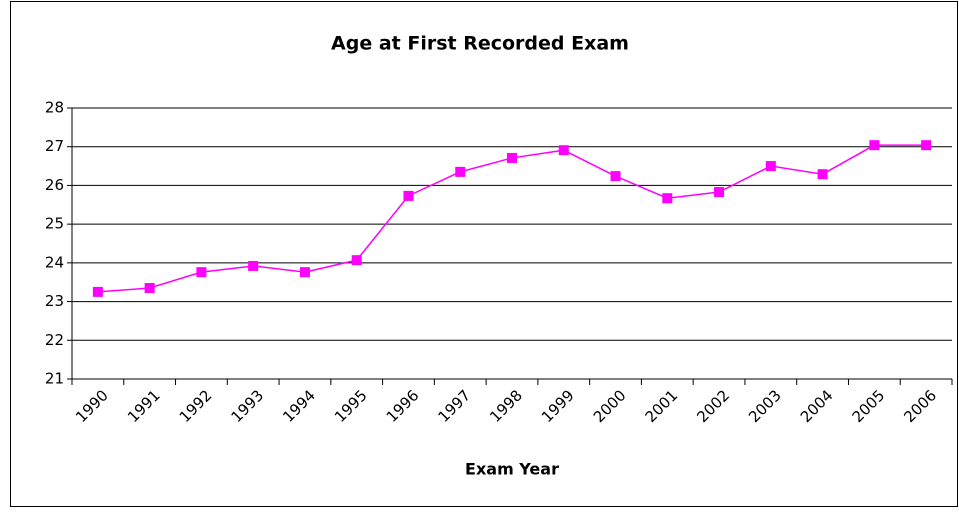 The width and height of the screenshot is (959, 512). Describe the element at coordinates (54, 224) in the screenshot. I see `y-tick-label: 25` at that location.